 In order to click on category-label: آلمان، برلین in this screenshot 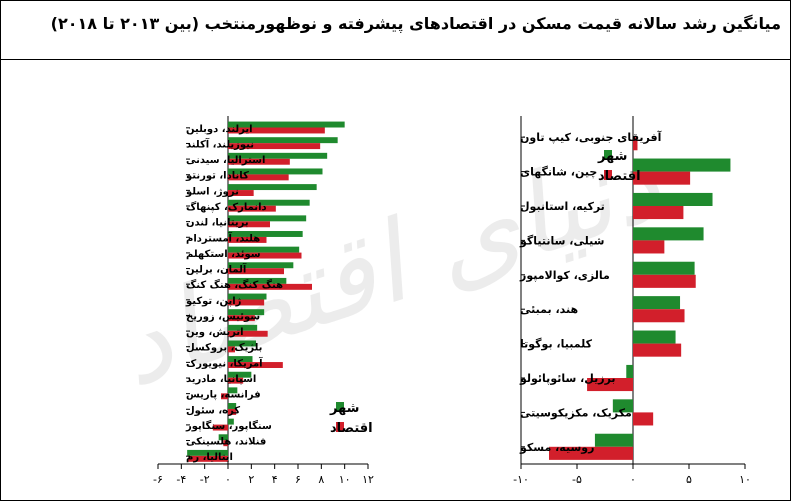, I will do `click(216, 269)`.